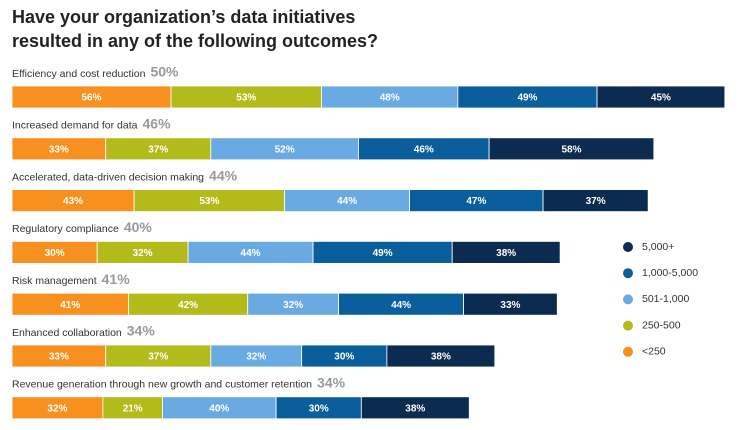  What do you see at coordinates (67, 333) in the screenshot?
I see `category-label: Enhanced collaboration` at bounding box center [67, 333].